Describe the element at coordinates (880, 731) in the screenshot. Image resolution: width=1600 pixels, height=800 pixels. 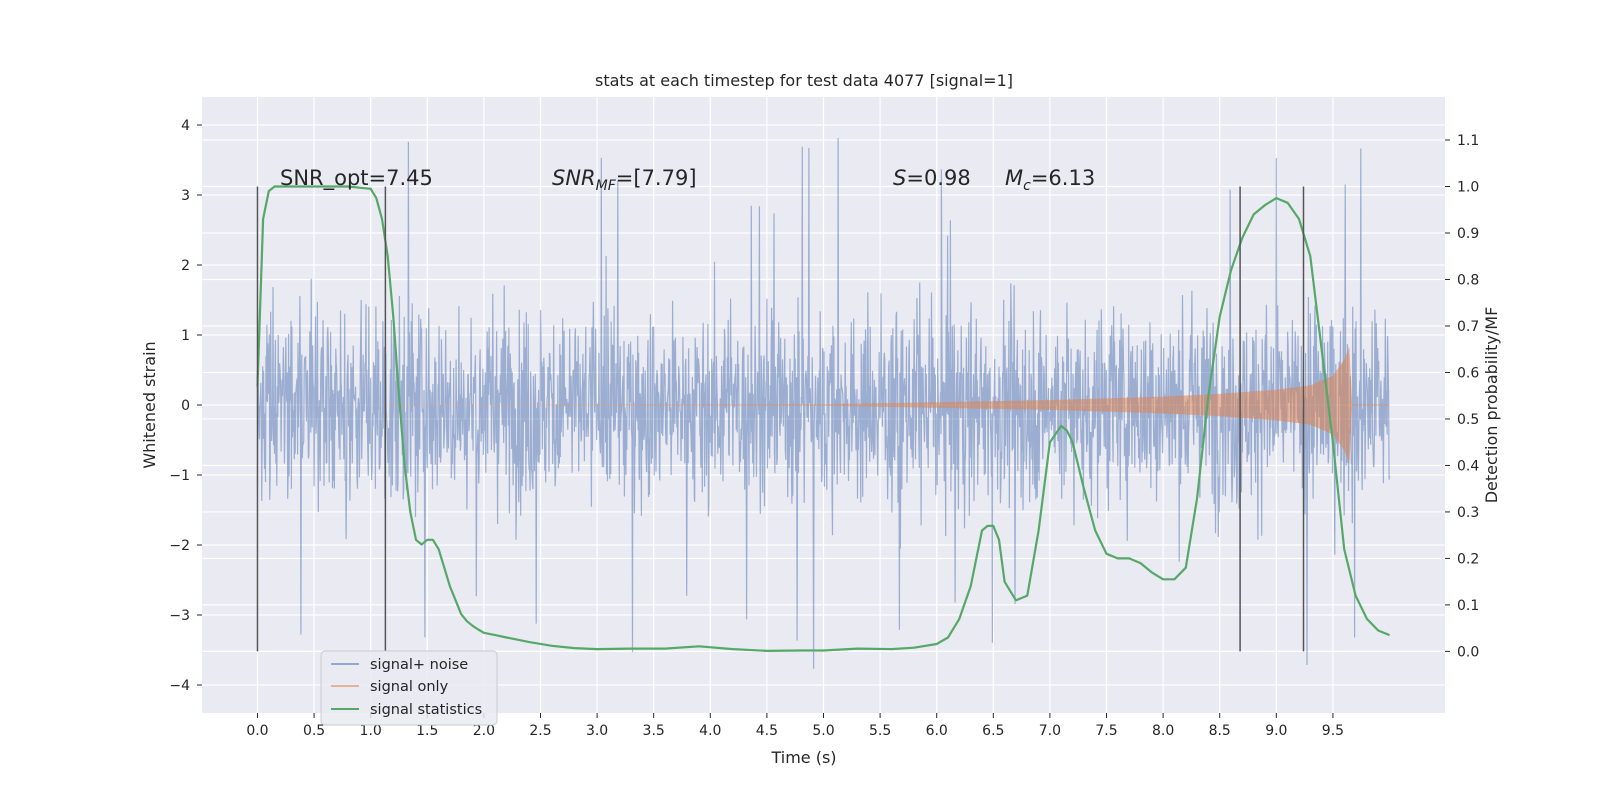
I see `x-tick-label: 5.5` at that location.